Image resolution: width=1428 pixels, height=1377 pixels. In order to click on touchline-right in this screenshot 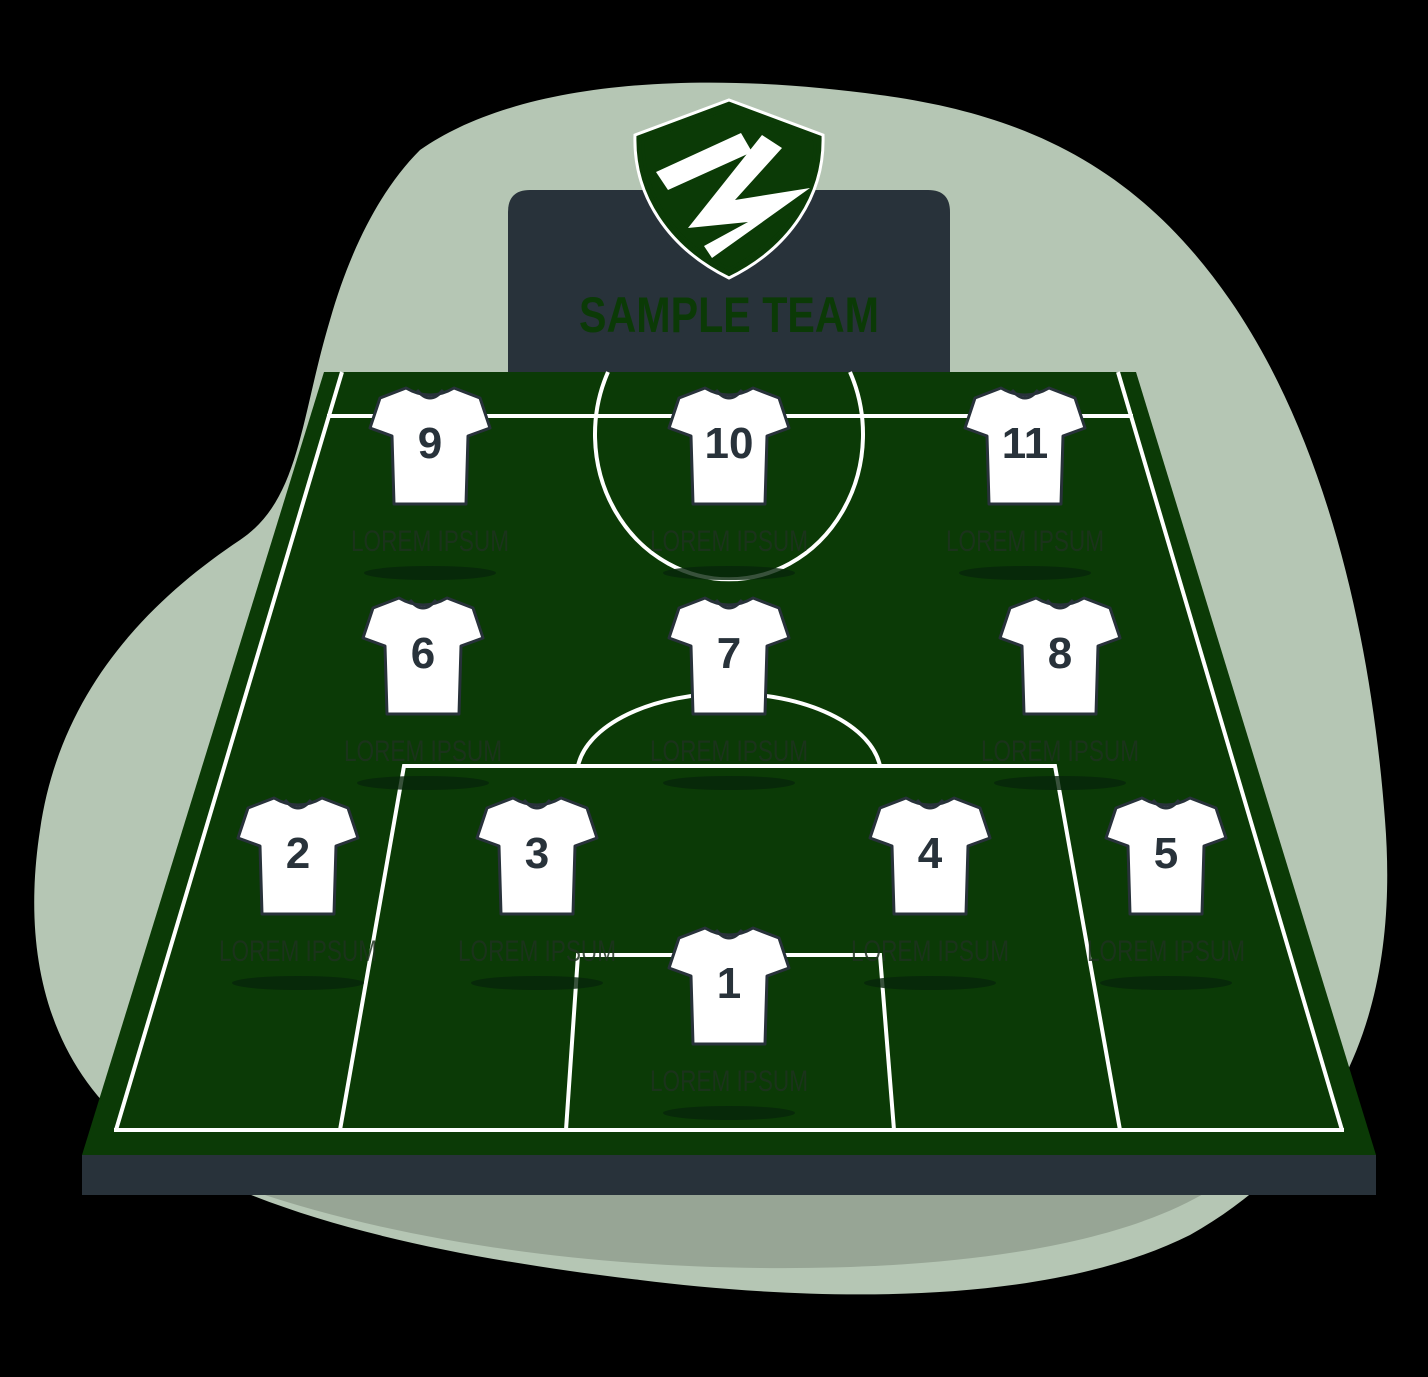, I will do `click(1230, 751)`.